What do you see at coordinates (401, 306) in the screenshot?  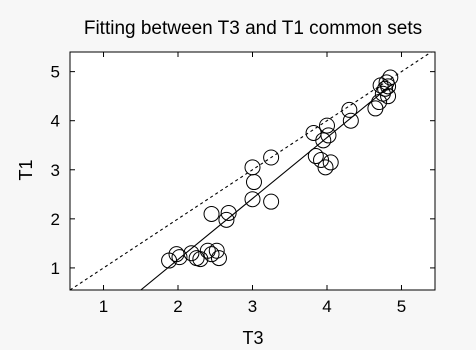 I see `x-tick-label: 5` at bounding box center [401, 306].